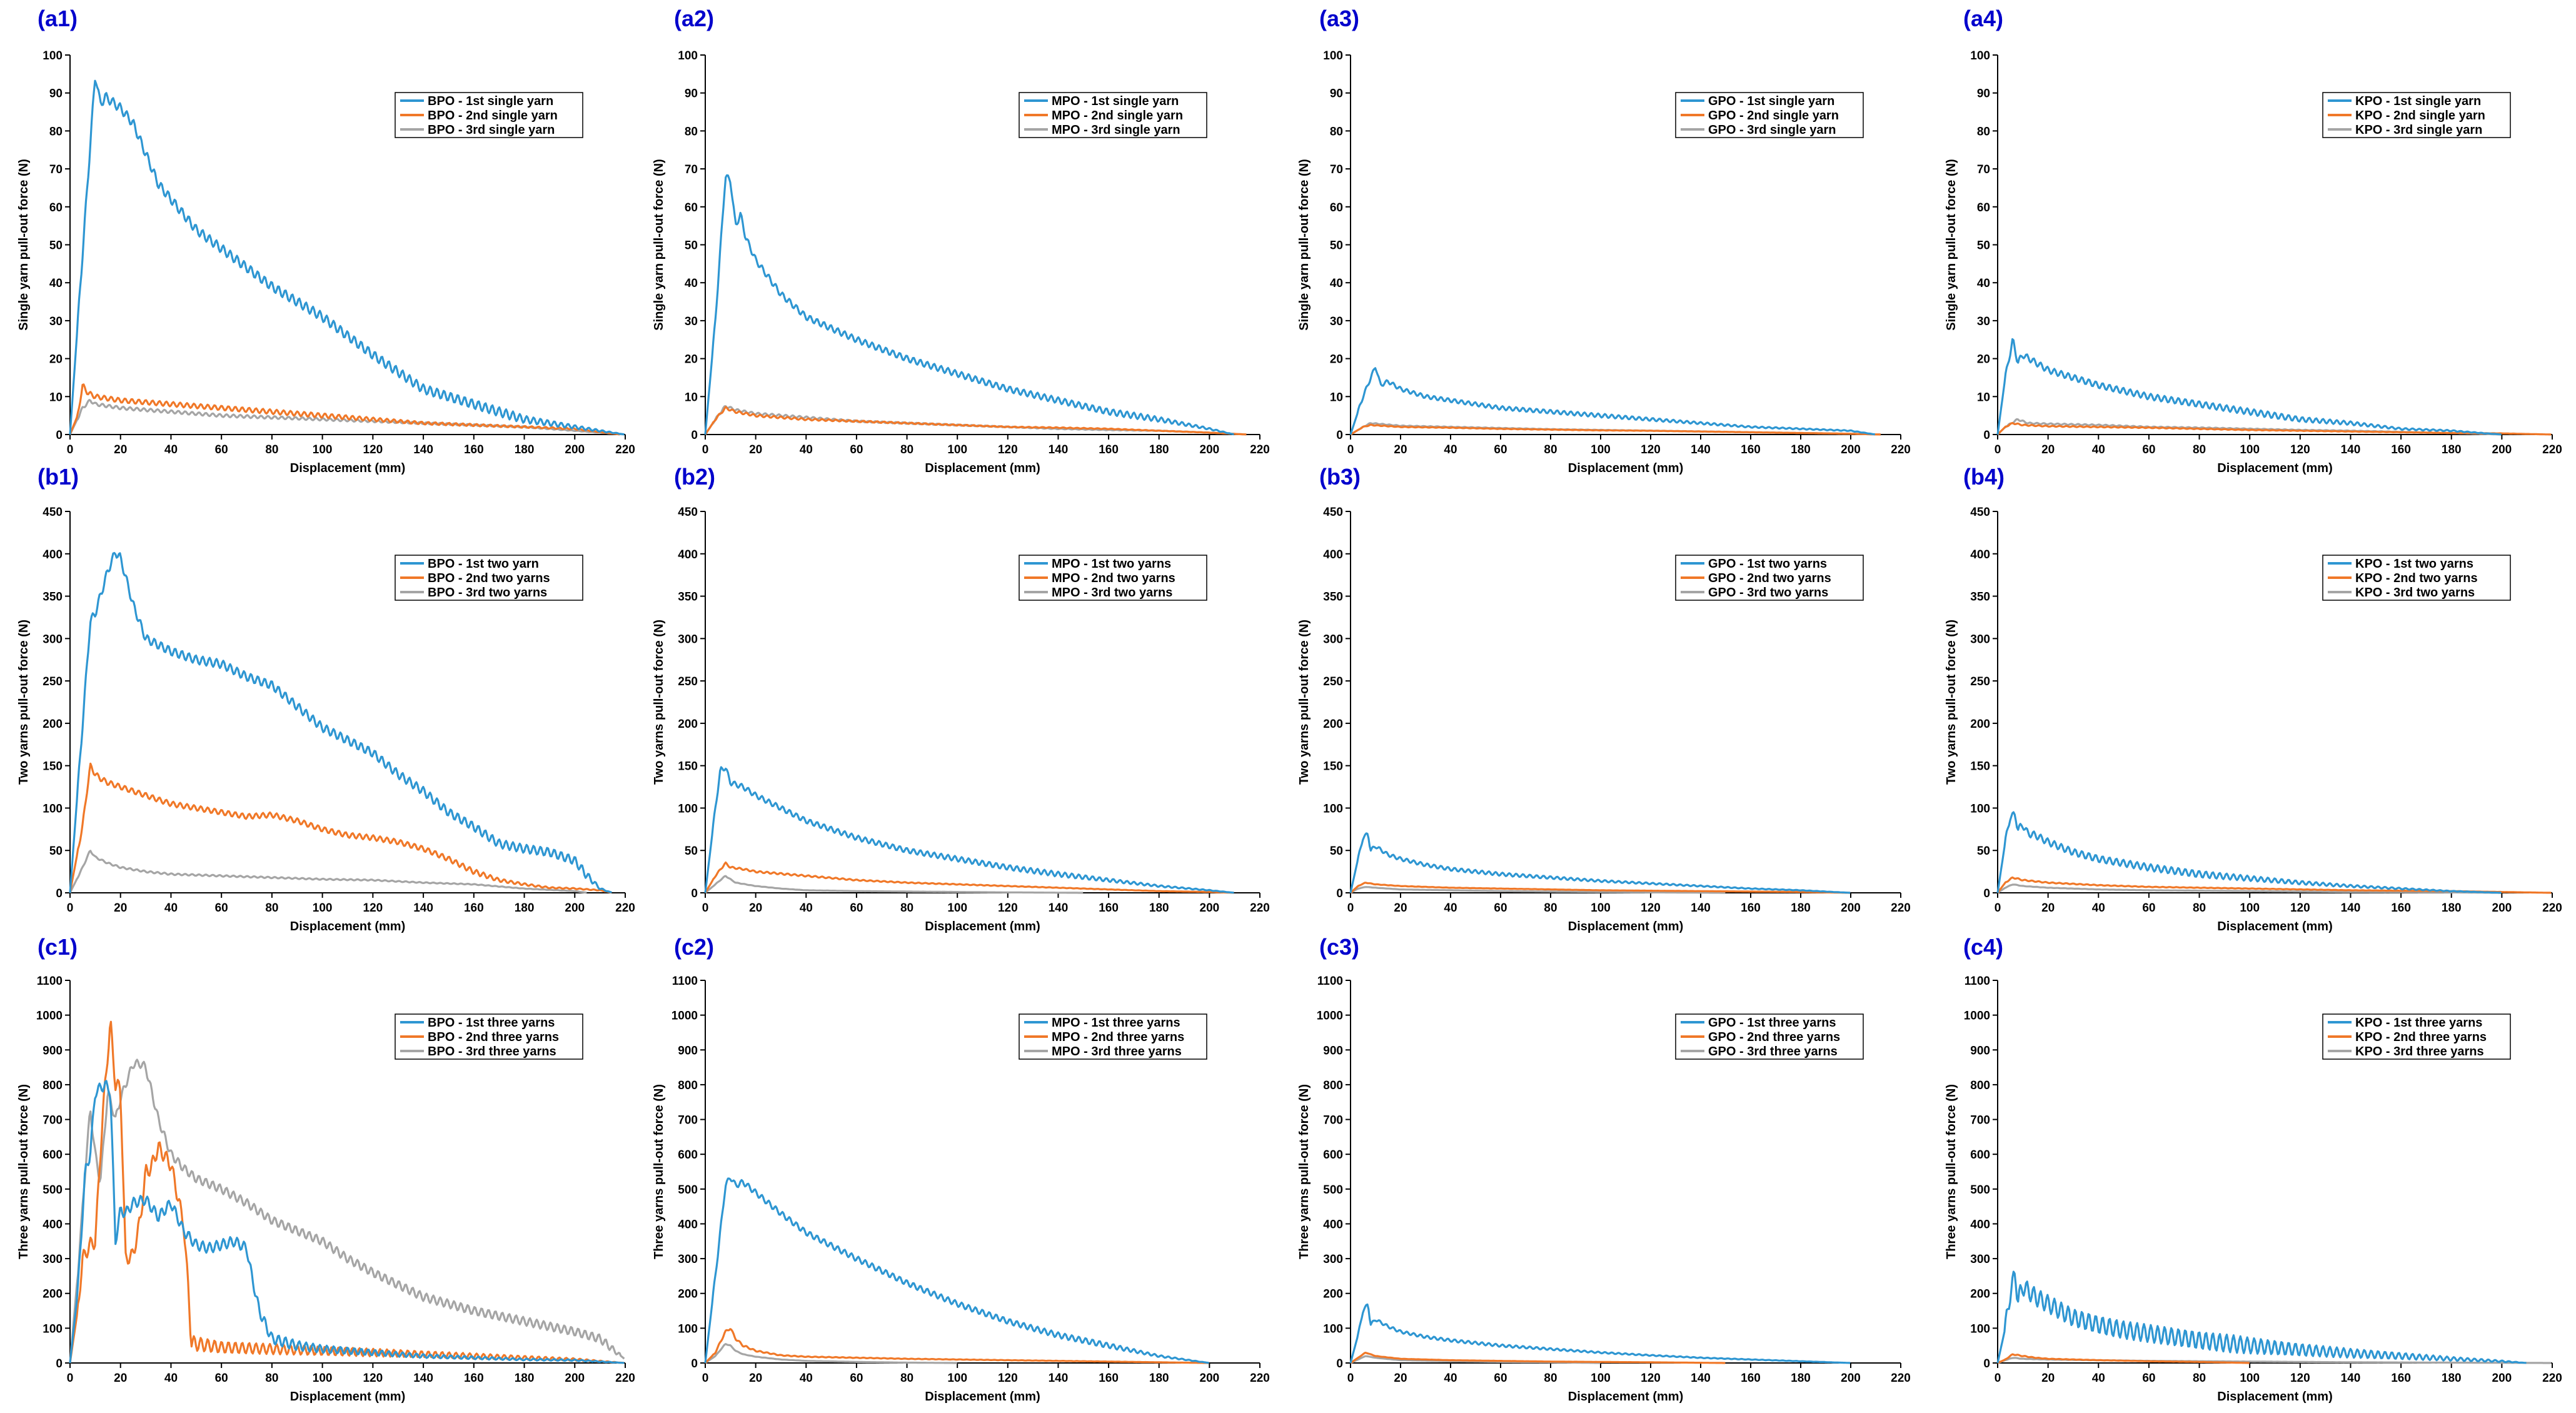  I want to click on legend-entry-2: GPO - 2nd two yarns, so click(1769, 578).